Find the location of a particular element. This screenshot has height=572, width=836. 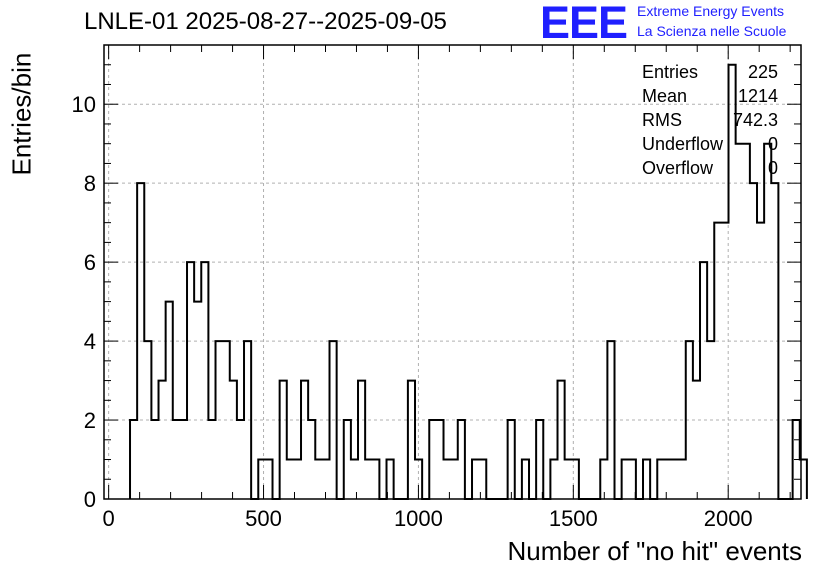

chart-title: LNLE-01 2025-08-27--2025-09-05 is located at coordinates (265, 21).